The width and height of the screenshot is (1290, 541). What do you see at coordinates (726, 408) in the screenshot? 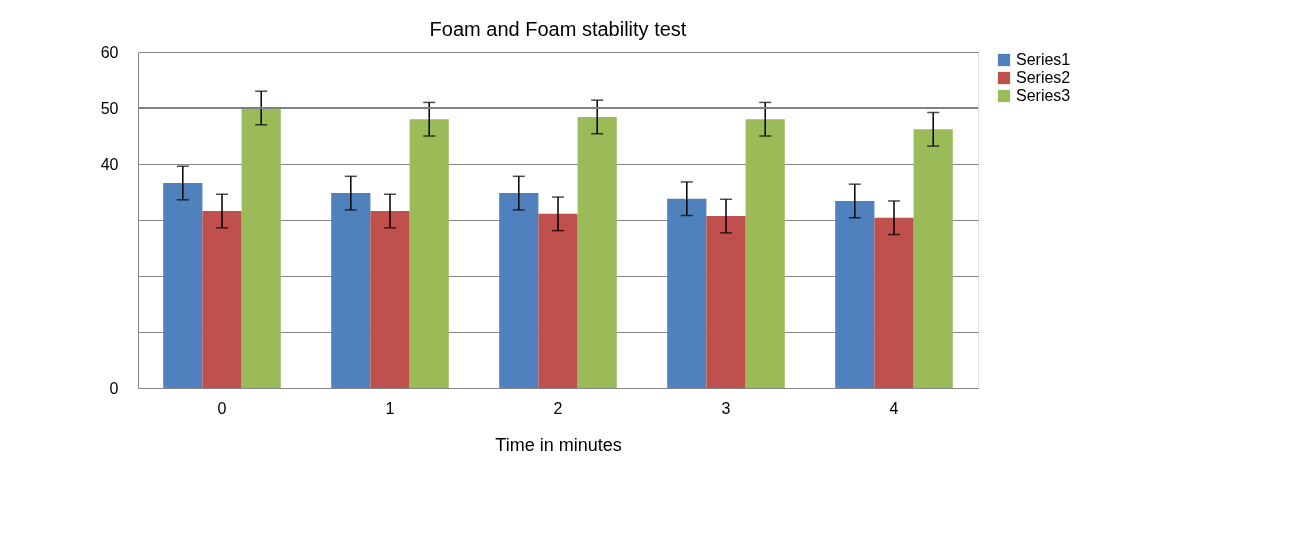
I see `x-tick-label: 3` at bounding box center [726, 408].